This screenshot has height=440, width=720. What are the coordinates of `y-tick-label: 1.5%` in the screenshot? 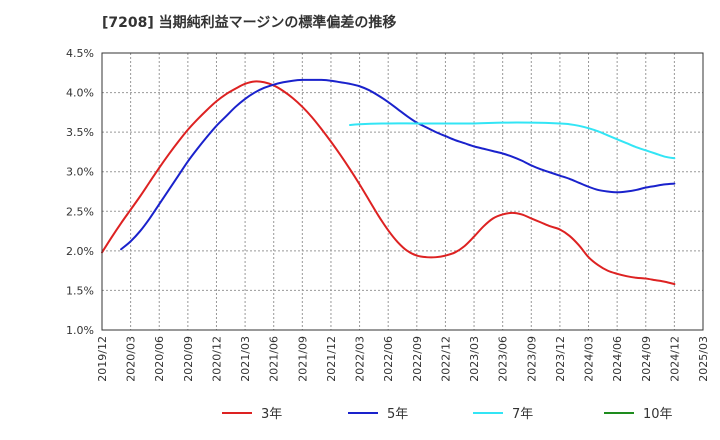 It's located at (80, 290).